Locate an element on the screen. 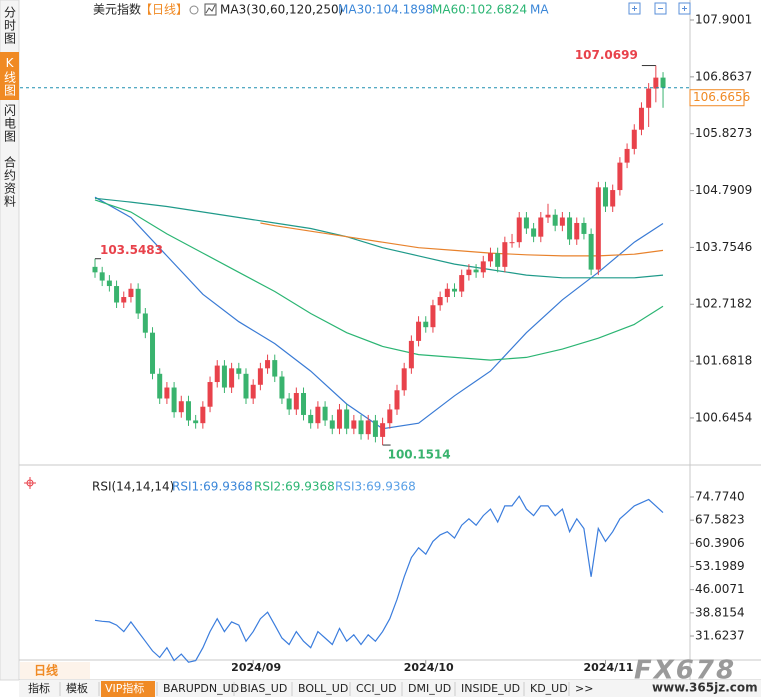 The height and width of the screenshot is (697, 761). y-tick-label: 105.8273 is located at coordinates (723, 133).